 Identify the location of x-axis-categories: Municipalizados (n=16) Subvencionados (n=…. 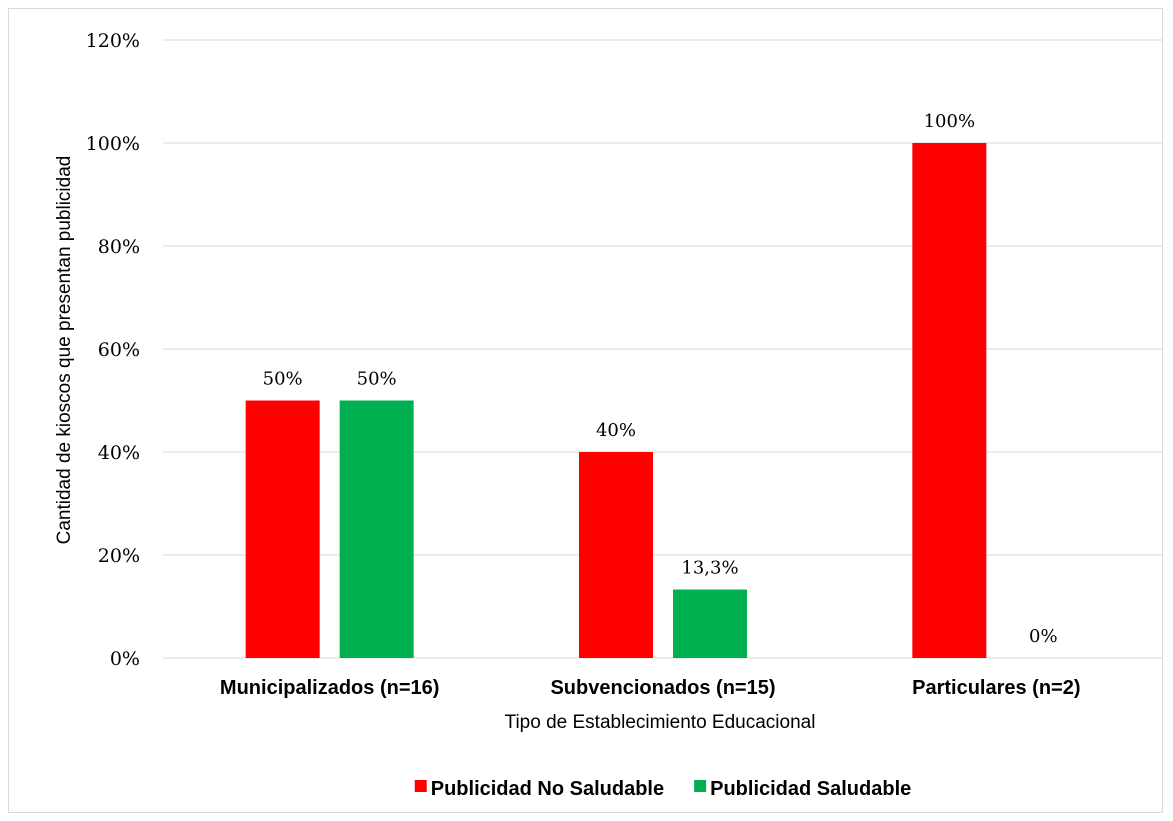
(650, 688).